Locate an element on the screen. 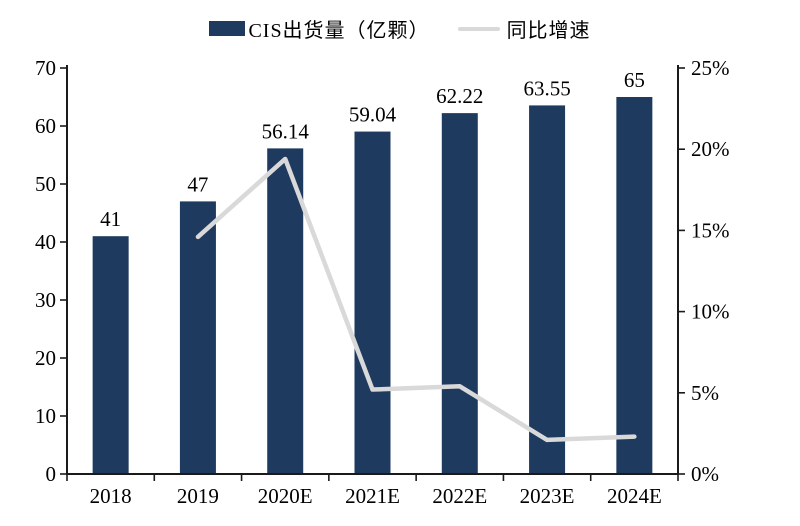  legend-item-line-series: 同比增速 is located at coordinates (524, 28).